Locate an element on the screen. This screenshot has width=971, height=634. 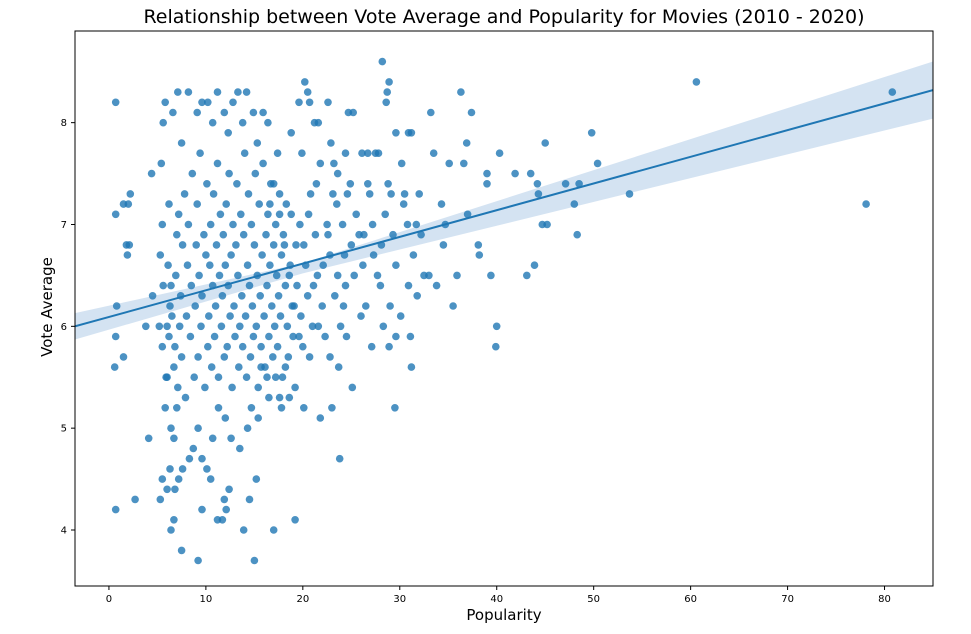
y-axis-label: Vote Average is located at coordinates (47, 307).